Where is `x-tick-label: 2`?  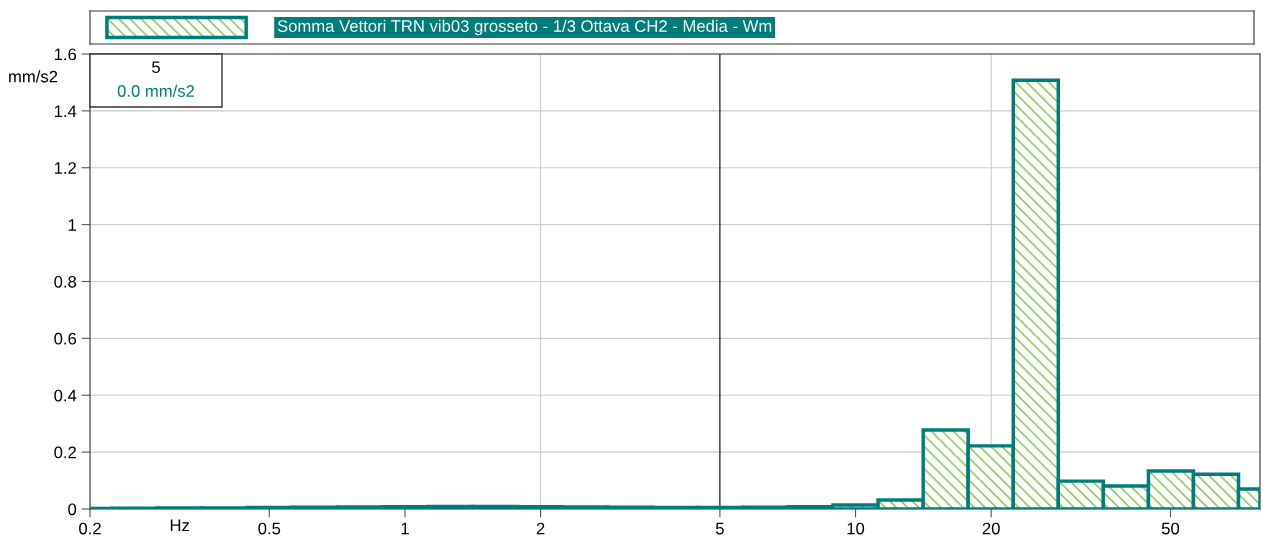
x-tick-label: 2 is located at coordinates (540, 528).